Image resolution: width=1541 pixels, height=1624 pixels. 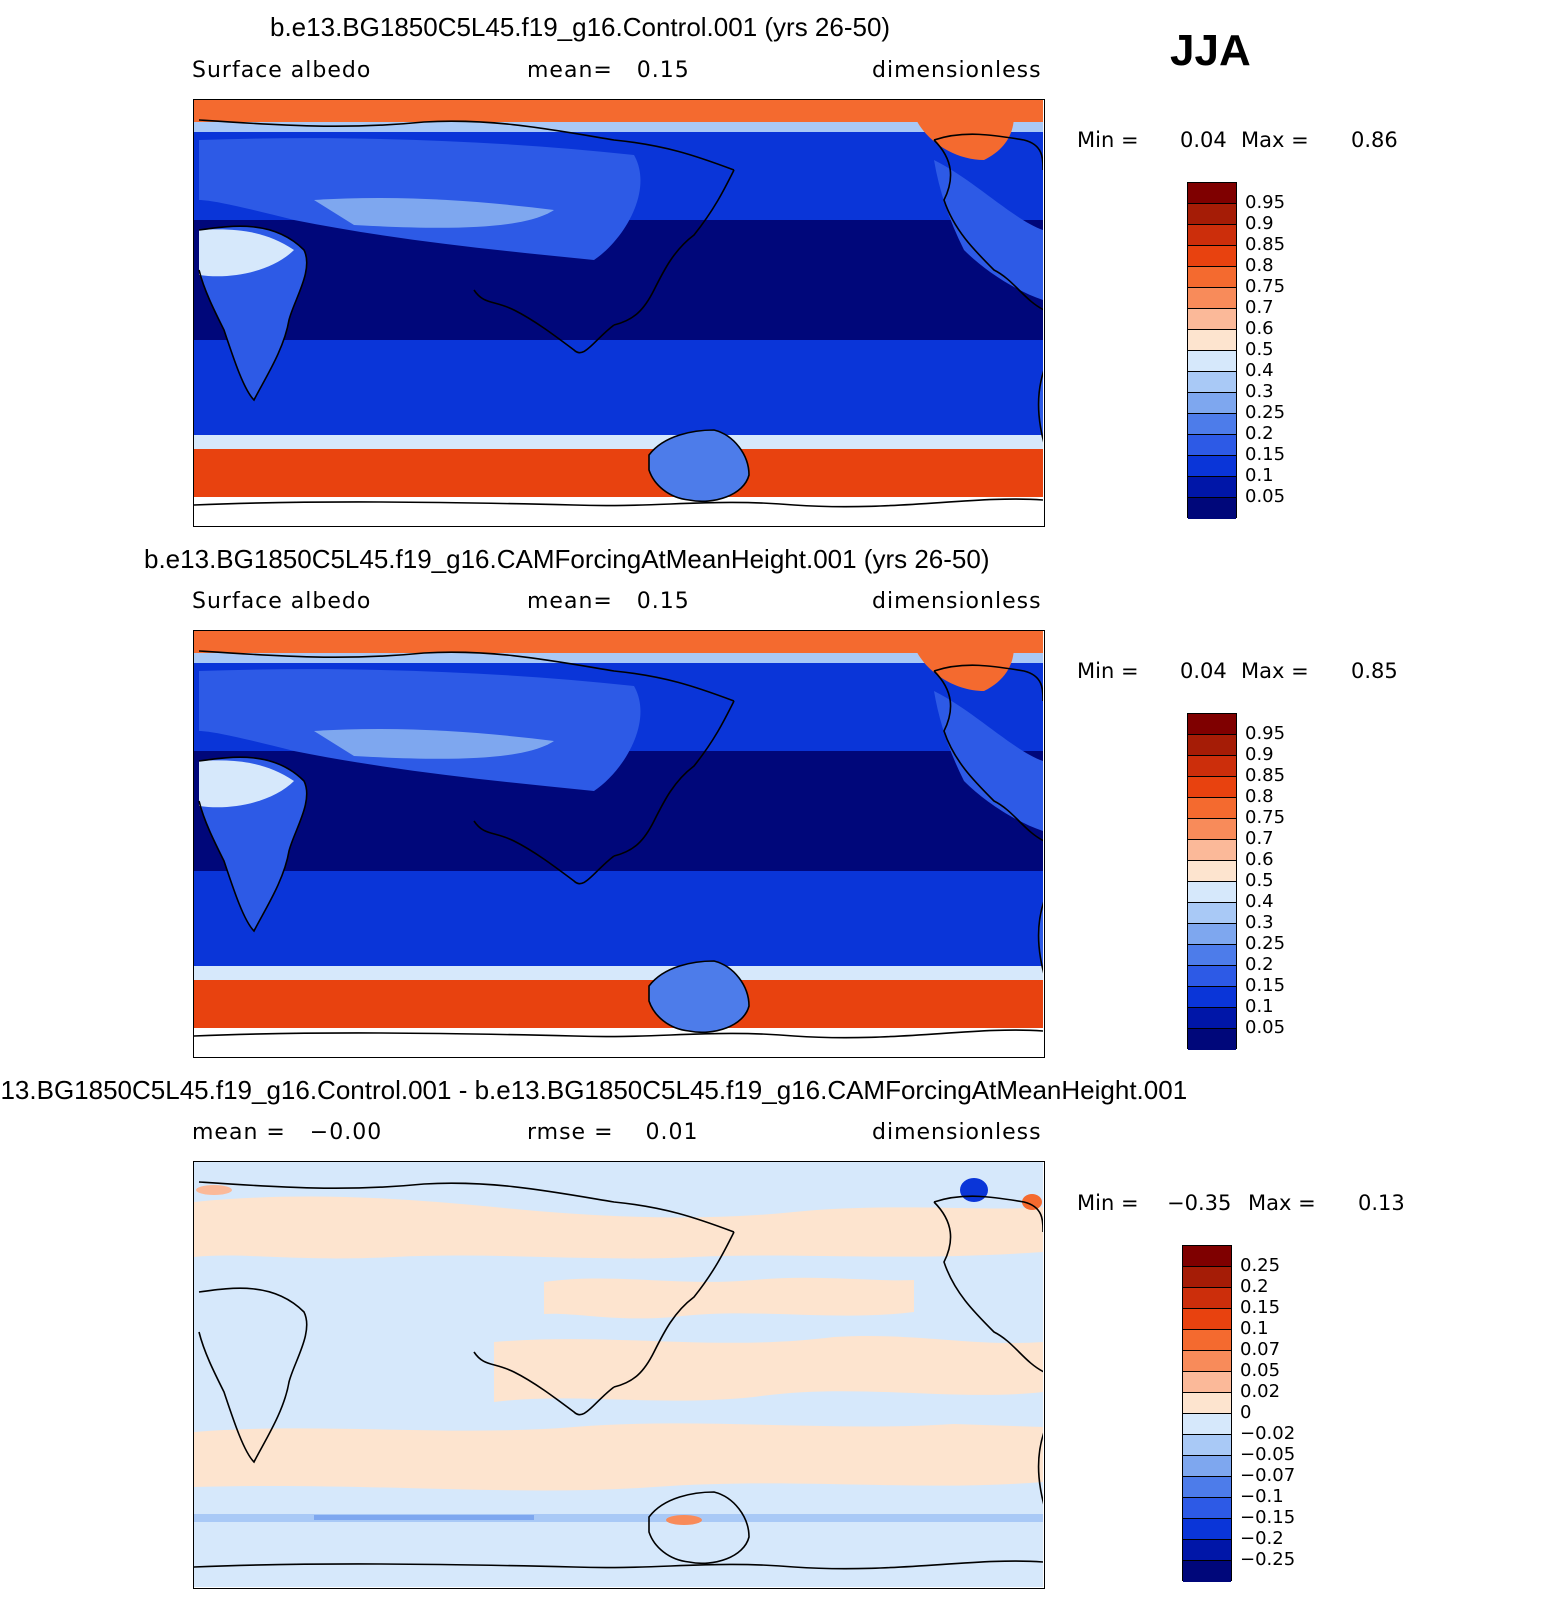 I want to click on season-label: JJA, so click(x=1210, y=50).